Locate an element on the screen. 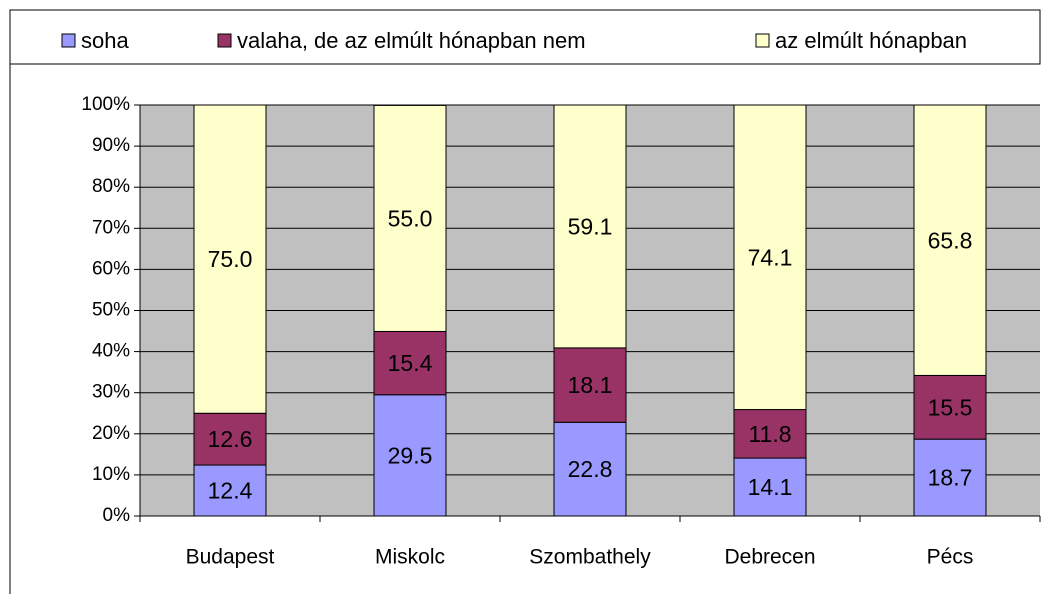 This screenshot has width=1042, height=594. data-label: 15.5 is located at coordinates (950, 407).